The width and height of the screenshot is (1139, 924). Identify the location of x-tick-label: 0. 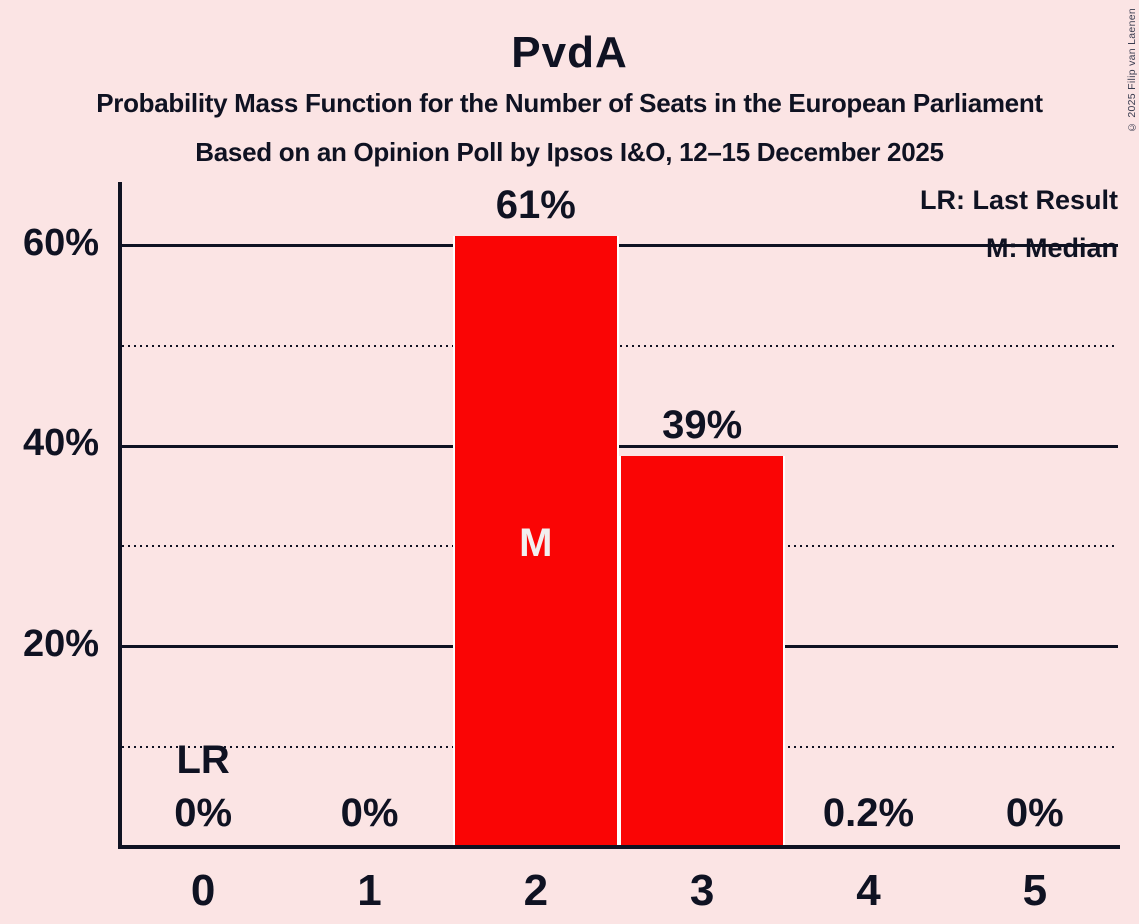
(203, 890).